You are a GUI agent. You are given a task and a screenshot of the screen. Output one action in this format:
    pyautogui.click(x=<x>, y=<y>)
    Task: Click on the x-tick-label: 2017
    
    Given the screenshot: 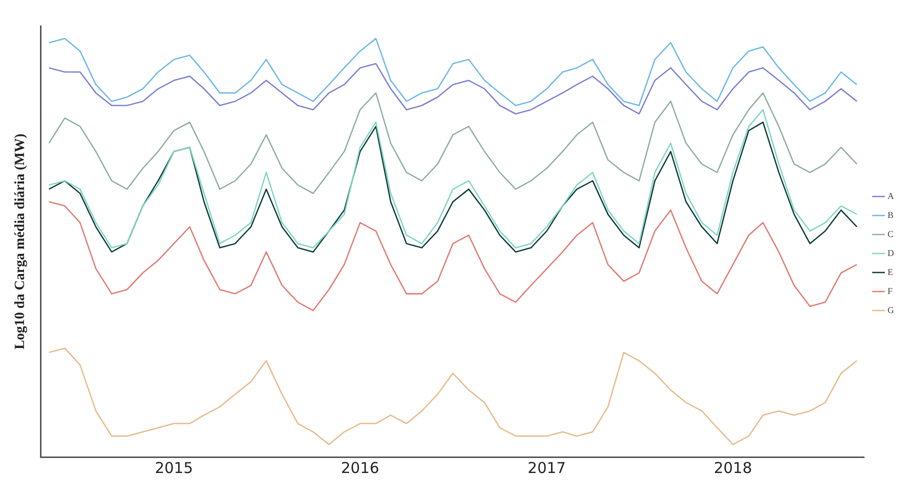 What is the action you would take?
    pyautogui.click(x=547, y=467)
    